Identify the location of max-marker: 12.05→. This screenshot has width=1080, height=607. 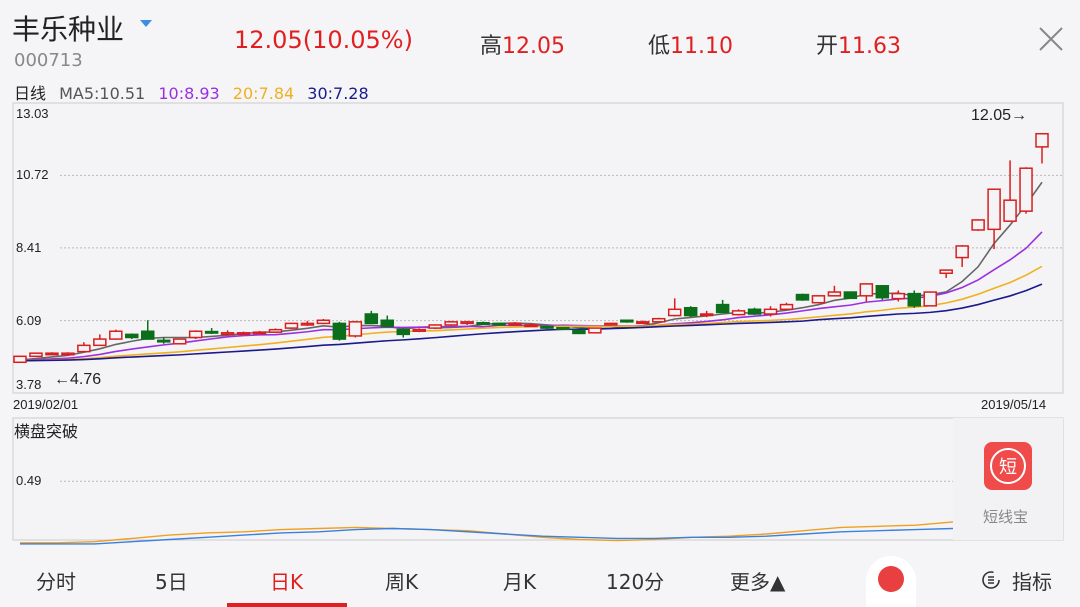
(999, 115).